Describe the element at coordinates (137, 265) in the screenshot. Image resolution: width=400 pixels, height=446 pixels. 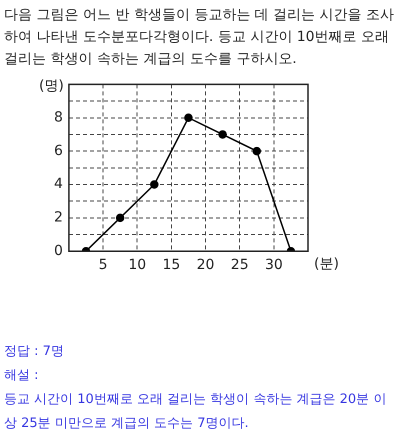
I see `x-tick-label: 10` at that location.